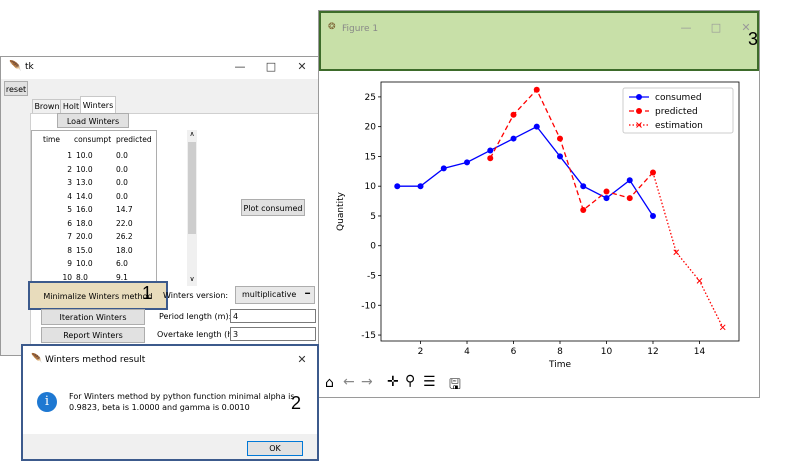 The width and height of the screenshot is (786, 470). What do you see at coordinates (525, 171) in the screenshot?
I see `series-line-consumed` at bounding box center [525, 171].